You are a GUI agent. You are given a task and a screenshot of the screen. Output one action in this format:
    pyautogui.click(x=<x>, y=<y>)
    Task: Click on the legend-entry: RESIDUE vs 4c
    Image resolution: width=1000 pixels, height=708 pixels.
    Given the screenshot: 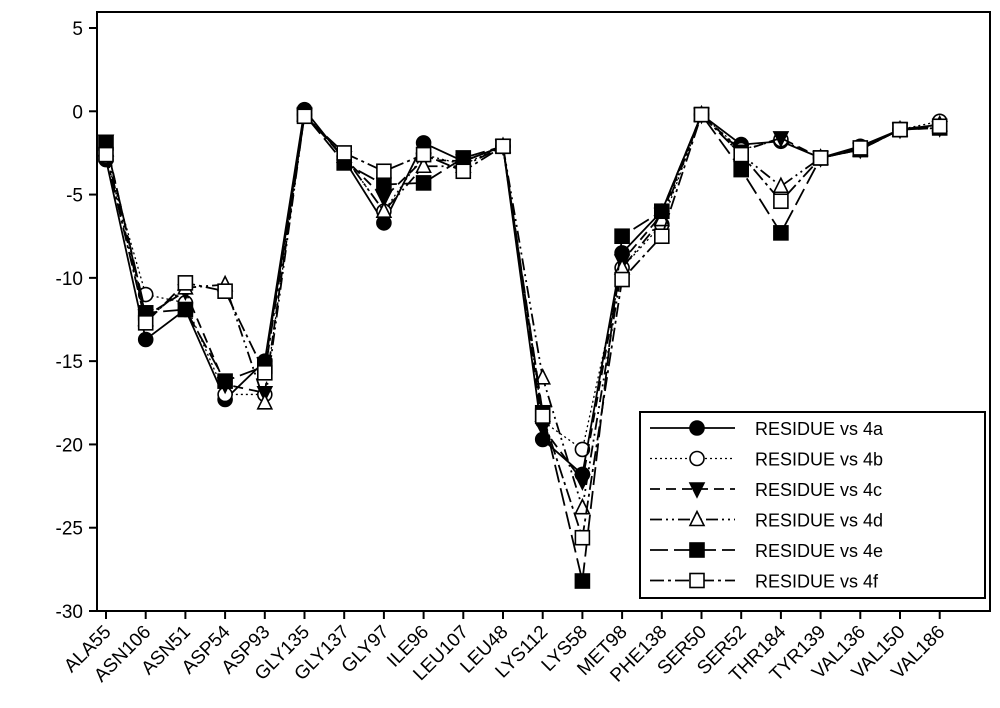 What is the action you would take?
    pyautogui.click(x=766, y=490)
    